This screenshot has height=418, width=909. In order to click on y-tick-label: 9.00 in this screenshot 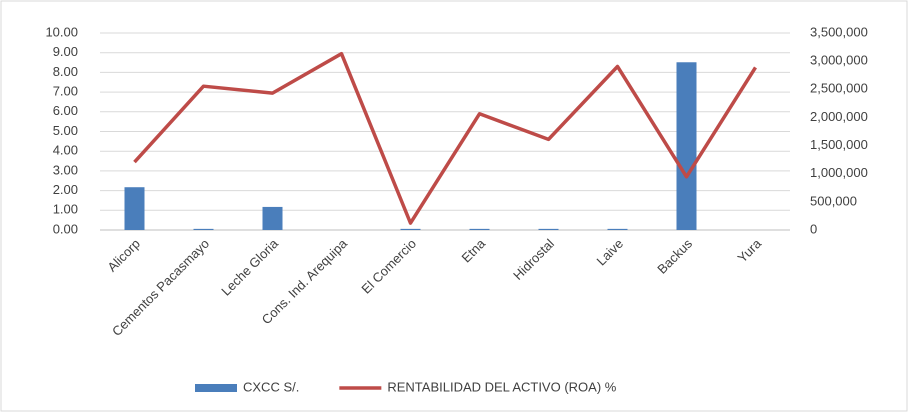, I will do `click(65, 51)`.